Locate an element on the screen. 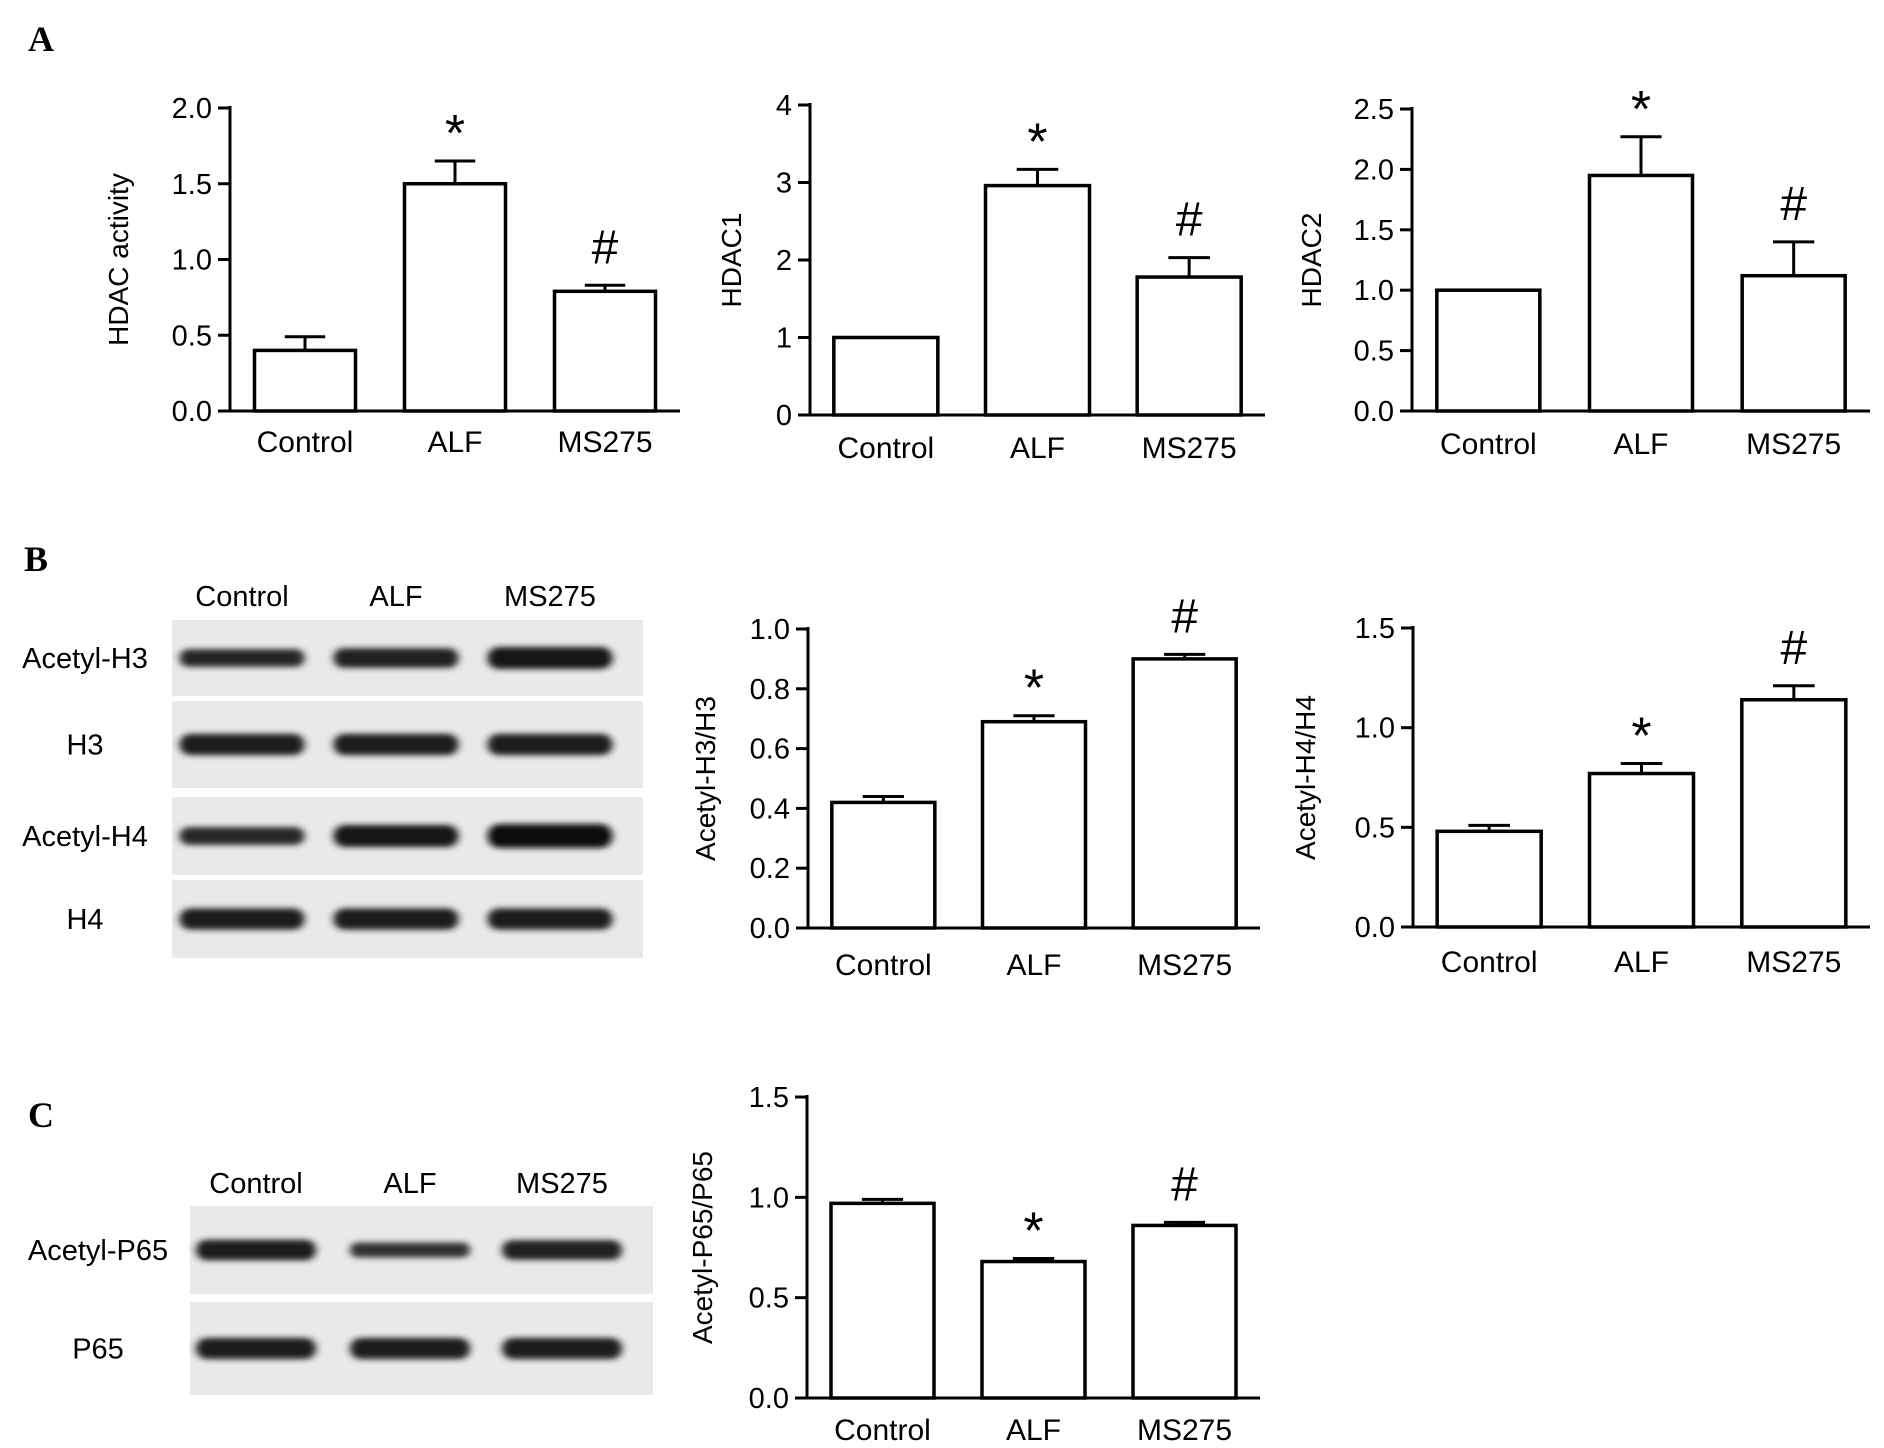 This screenshot has height=1448, width=1884. y-axis-label: Acetyl-P65/P65 is located at coordinates (702, 1247).